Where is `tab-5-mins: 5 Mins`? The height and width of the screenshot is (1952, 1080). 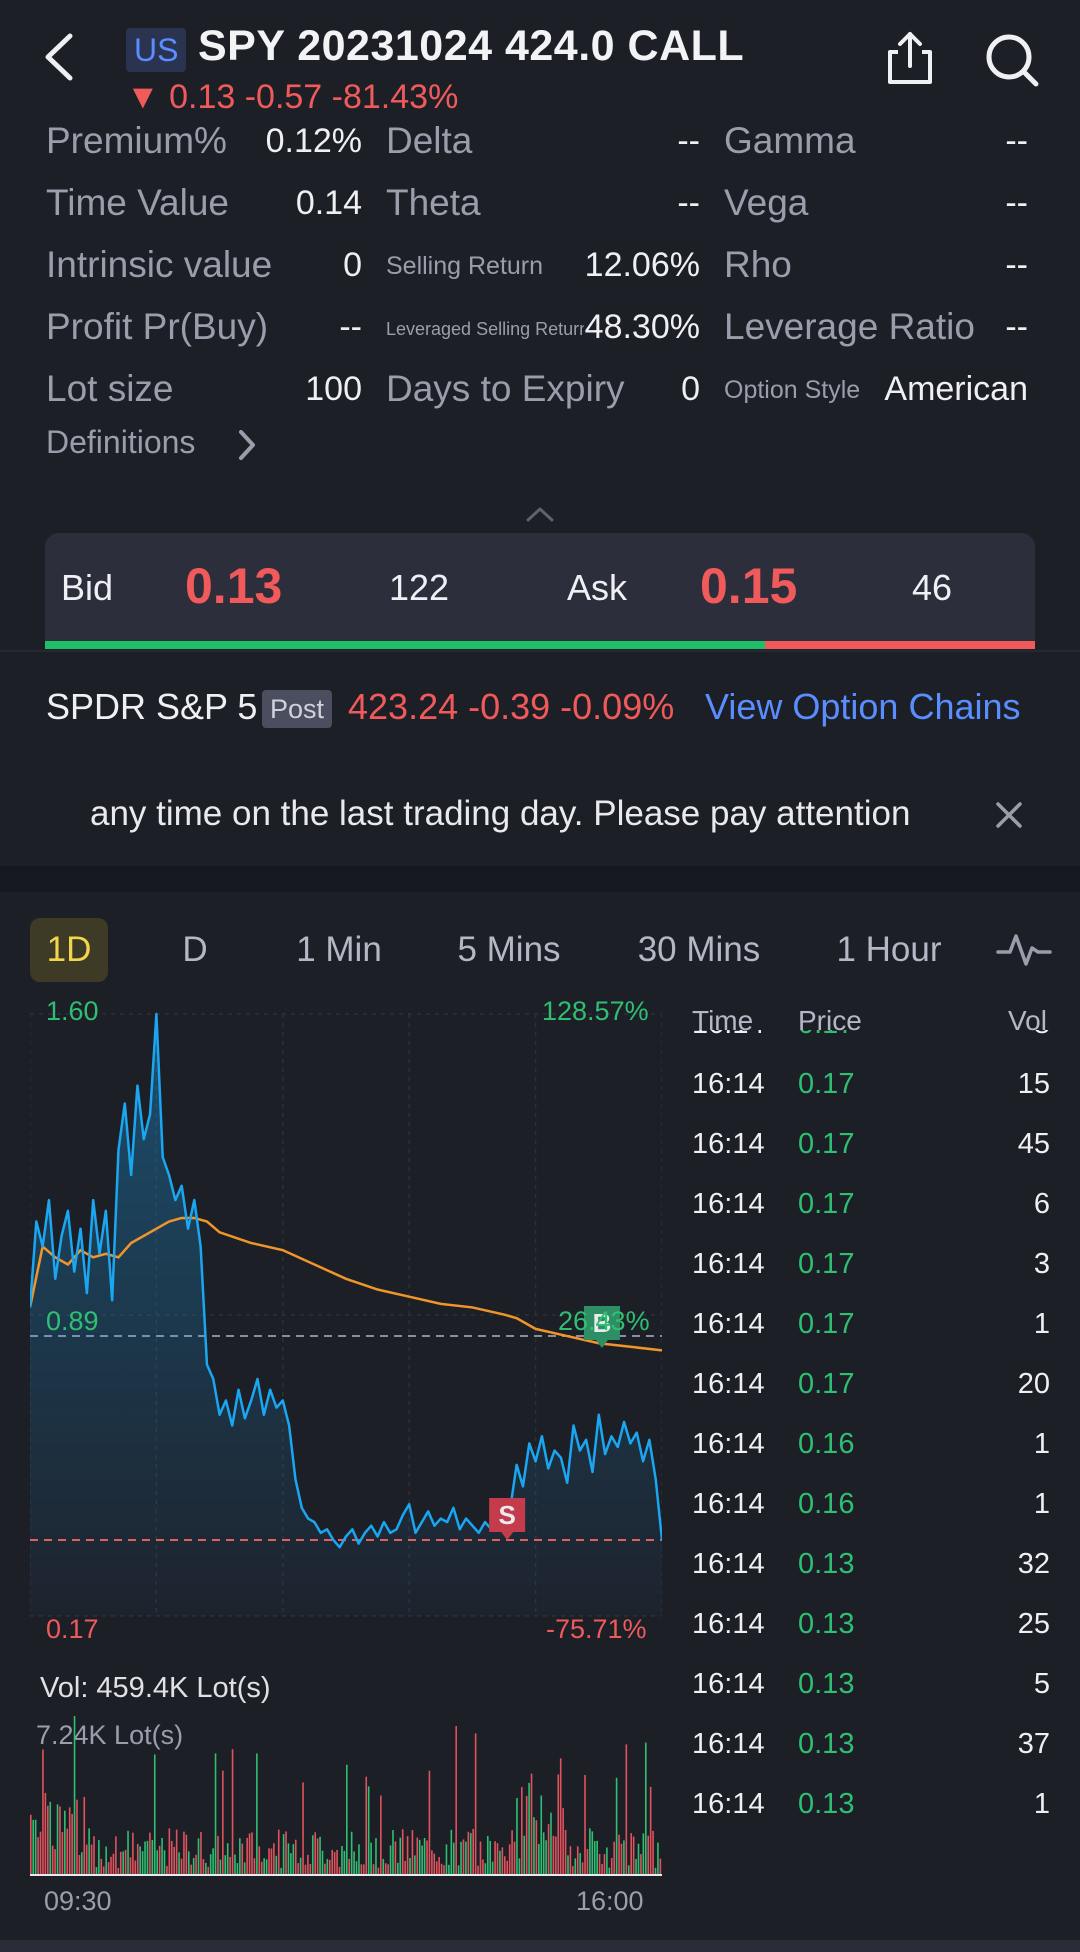
tab-5-mins: 5 Mins is located at coordinates (509, 949).